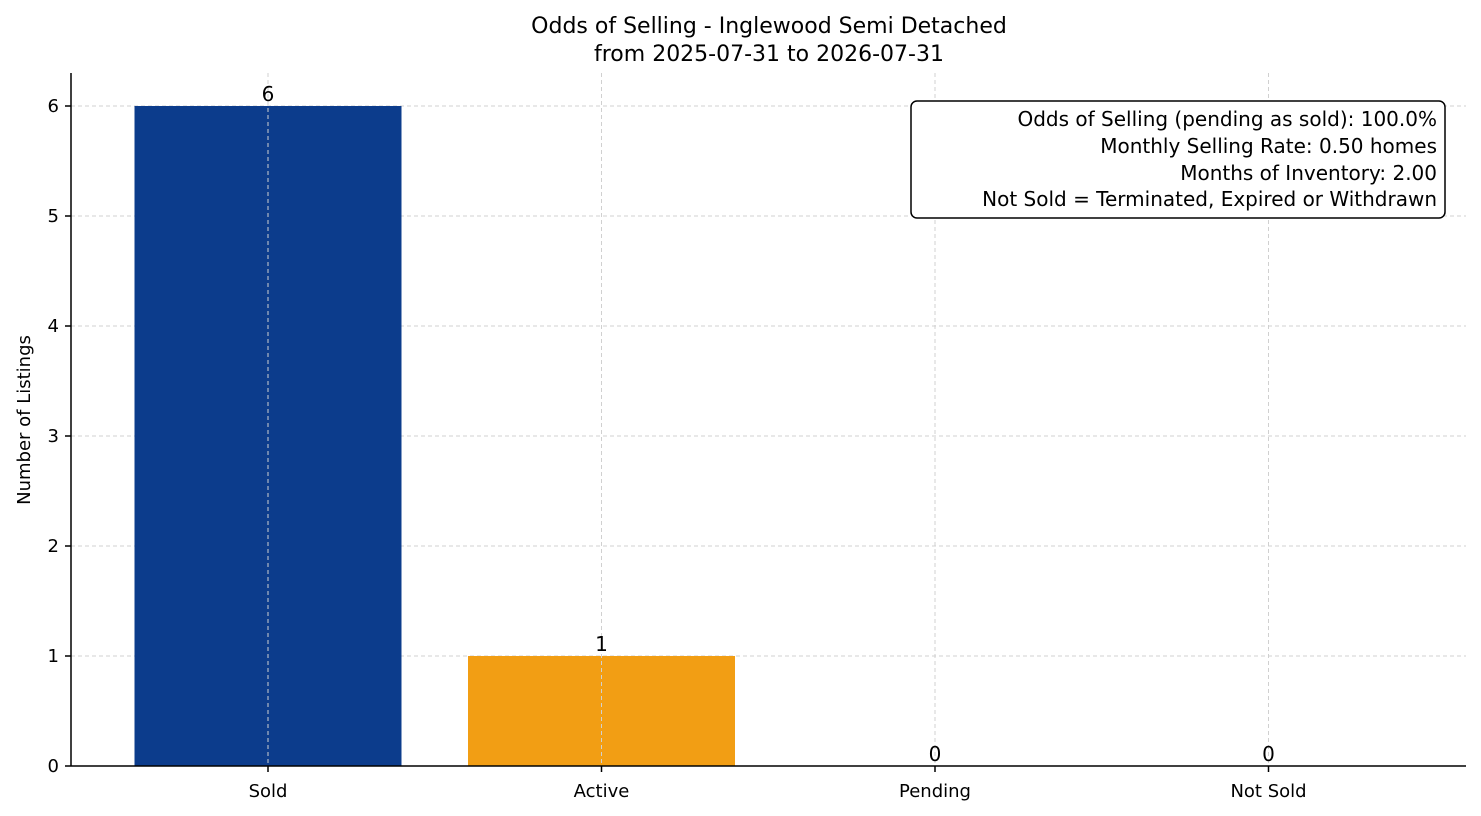 This screenshot has height=816, width=1481. I want to click on info-box-frame, so click(1178, 159).